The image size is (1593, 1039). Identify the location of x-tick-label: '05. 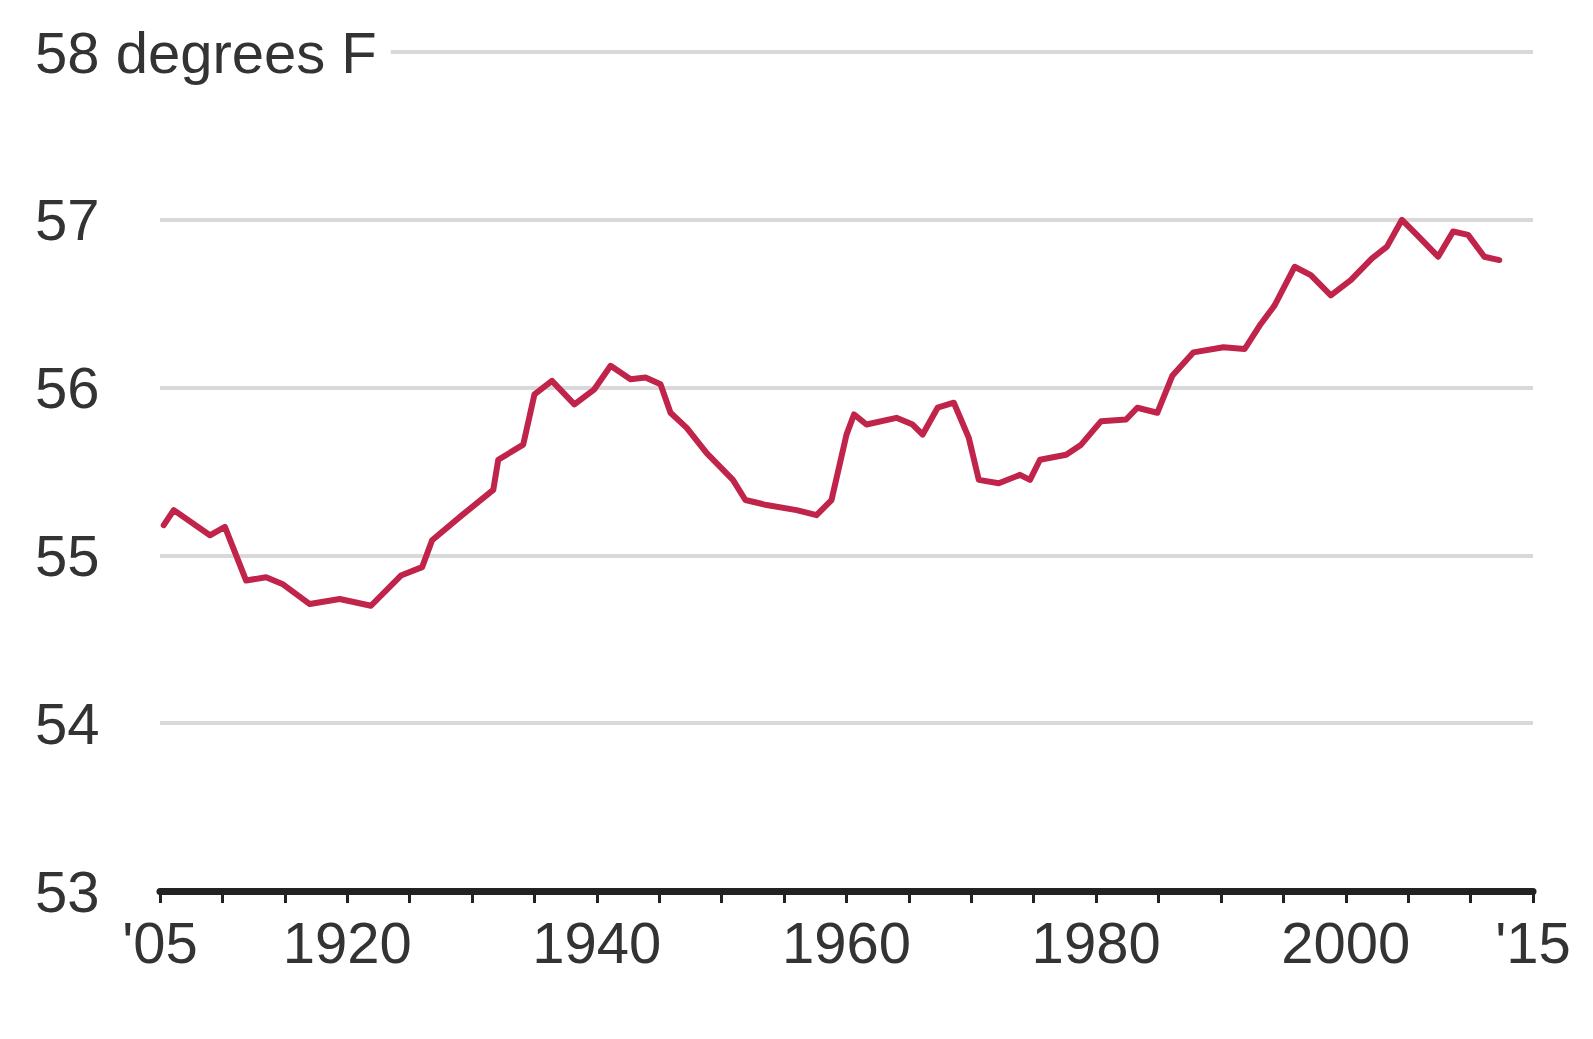
(160, 942).